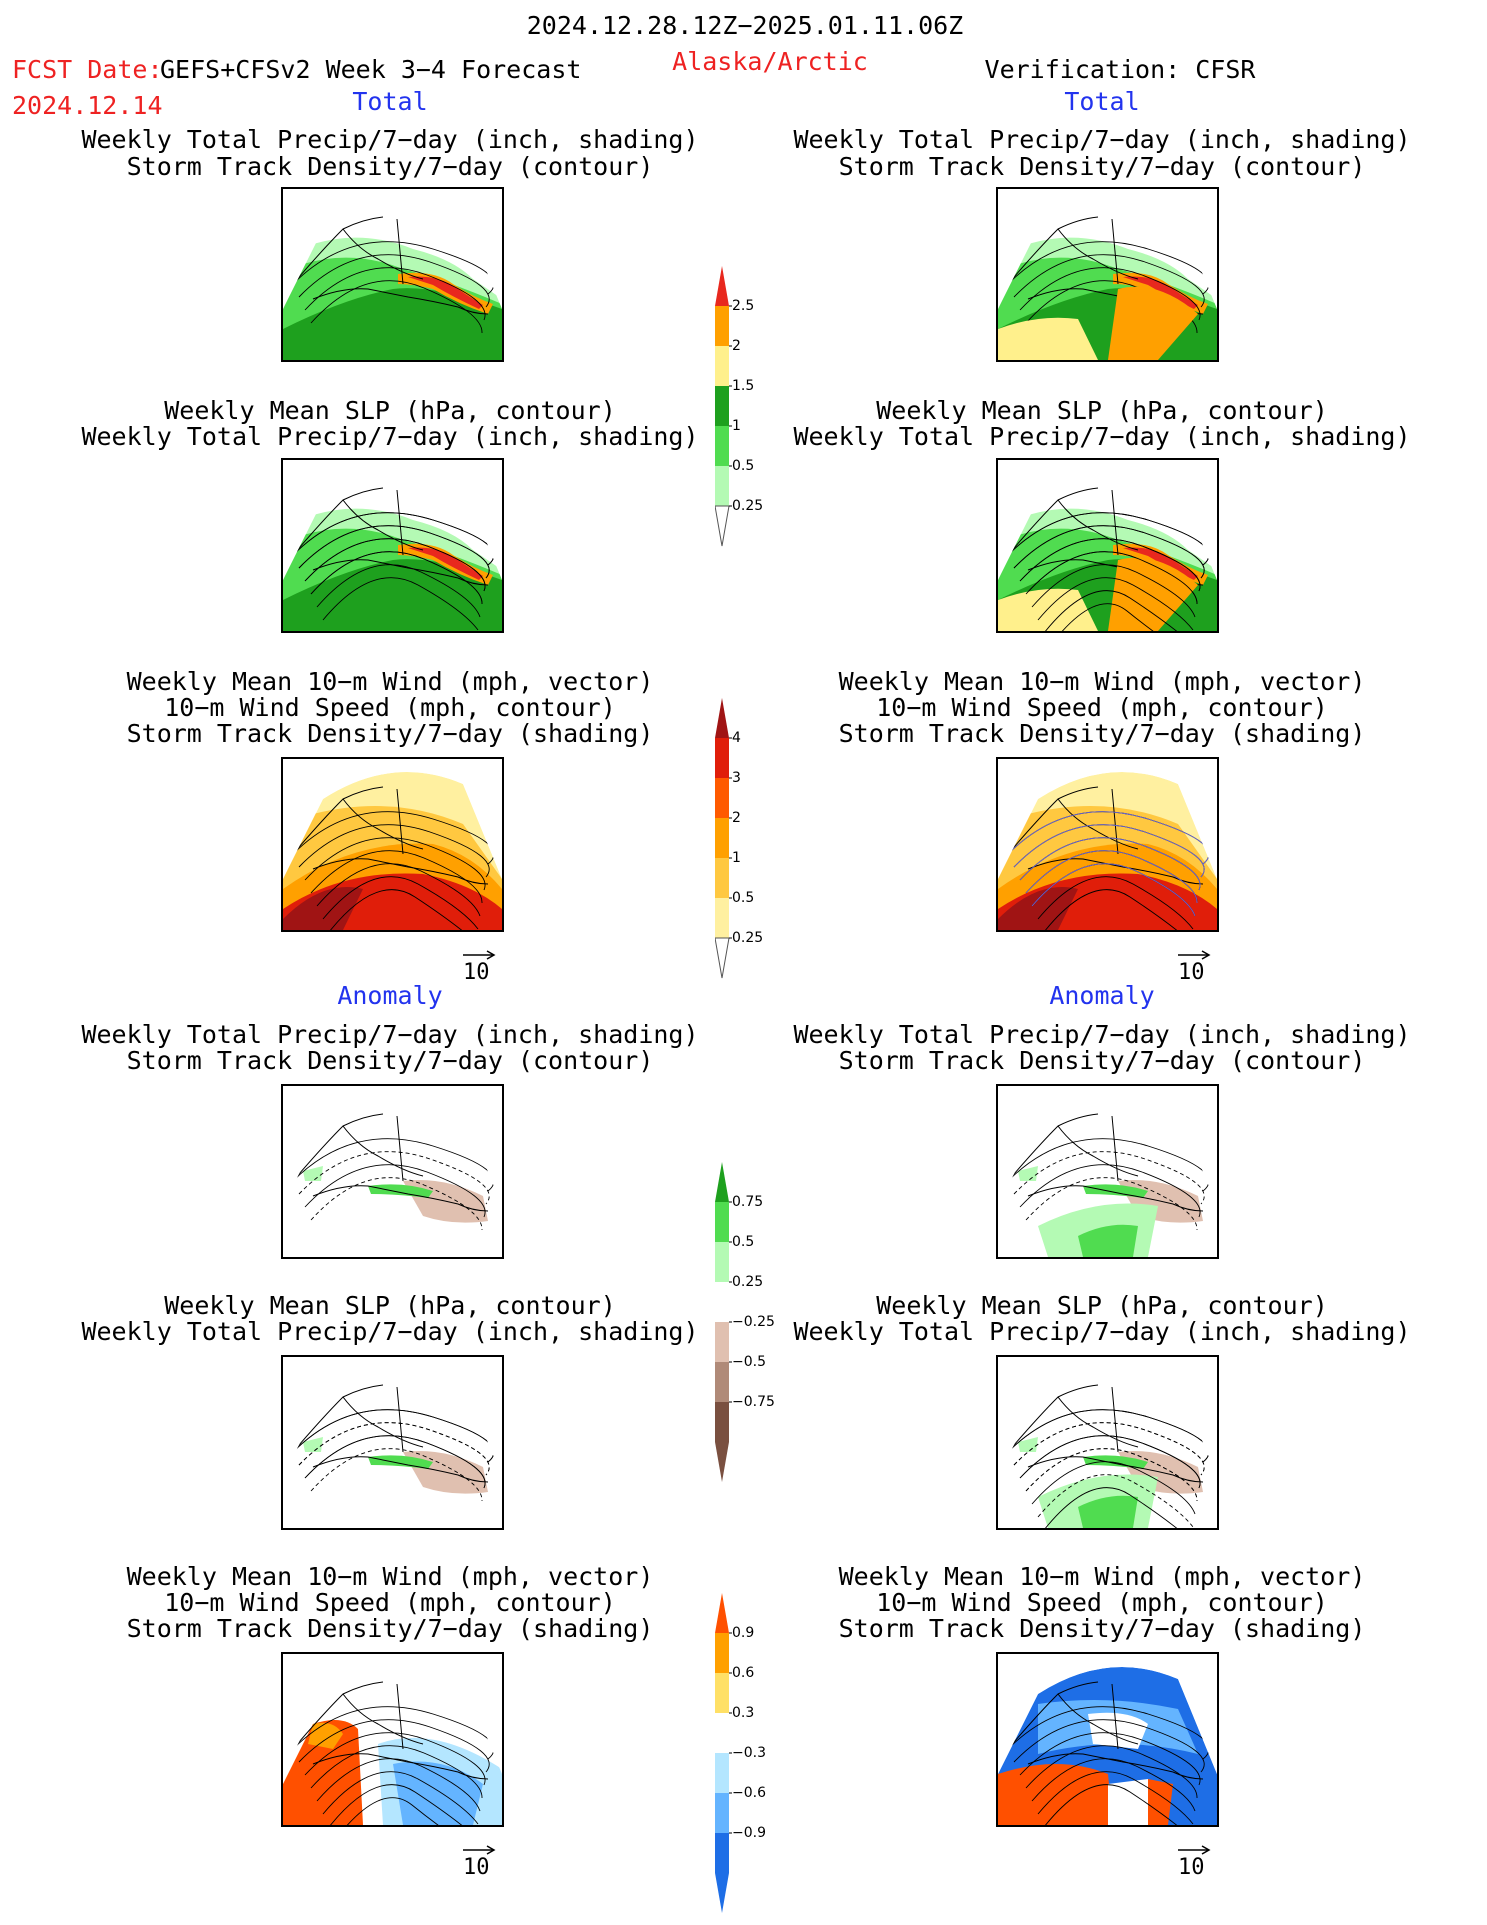 The image size is (1487, 1925). I want to click on colorbar-tick-label: 4, so click(736, 738).